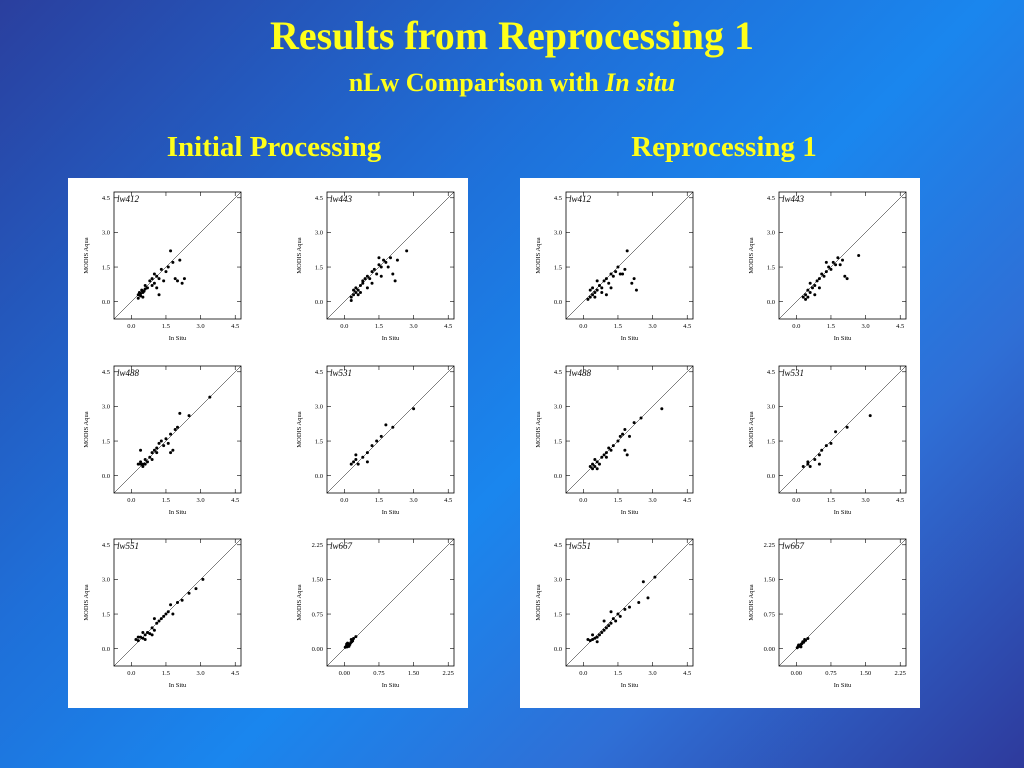 The width and height of the screenshot is (1024, 768). What do you see at coordinates (796, 673) in the screenshot?
I see `x-tick-label: 0.00` at bounding box center [796, 673].